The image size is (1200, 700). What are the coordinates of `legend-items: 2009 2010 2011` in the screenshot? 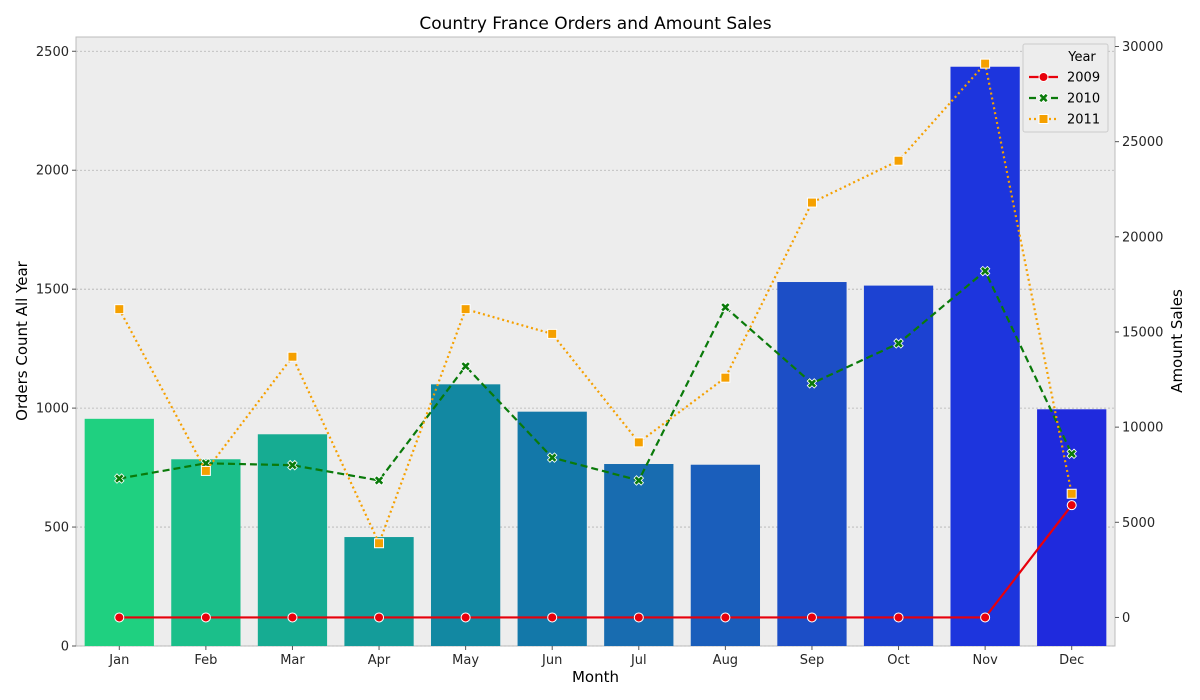 It's located at (1064, 99).